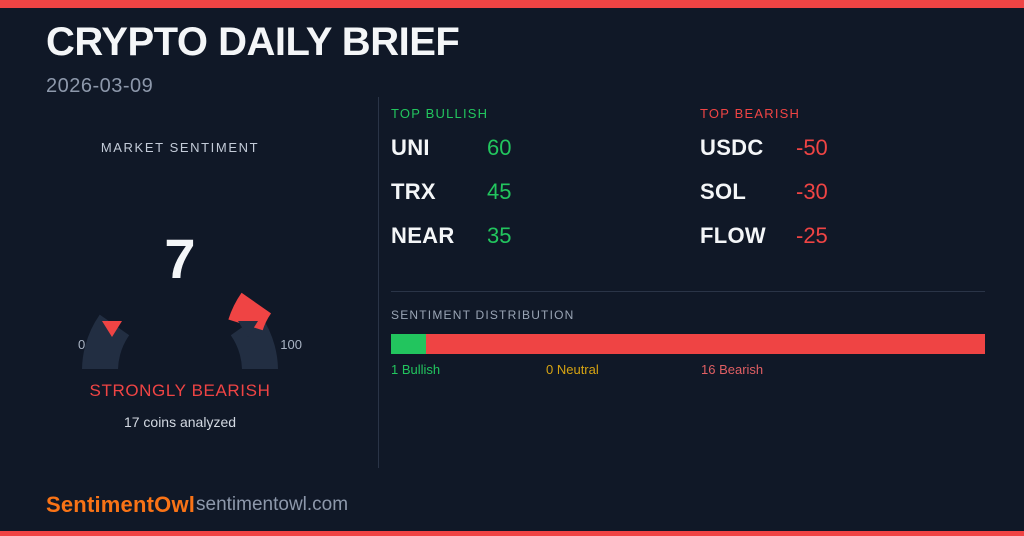 The width and height of the screenshot is (1024, 536). What do you see at coordinates (732, 369) in the screenshot?
I see `legend-bearish: 16 Bearish` at bounding box center [732, 369].